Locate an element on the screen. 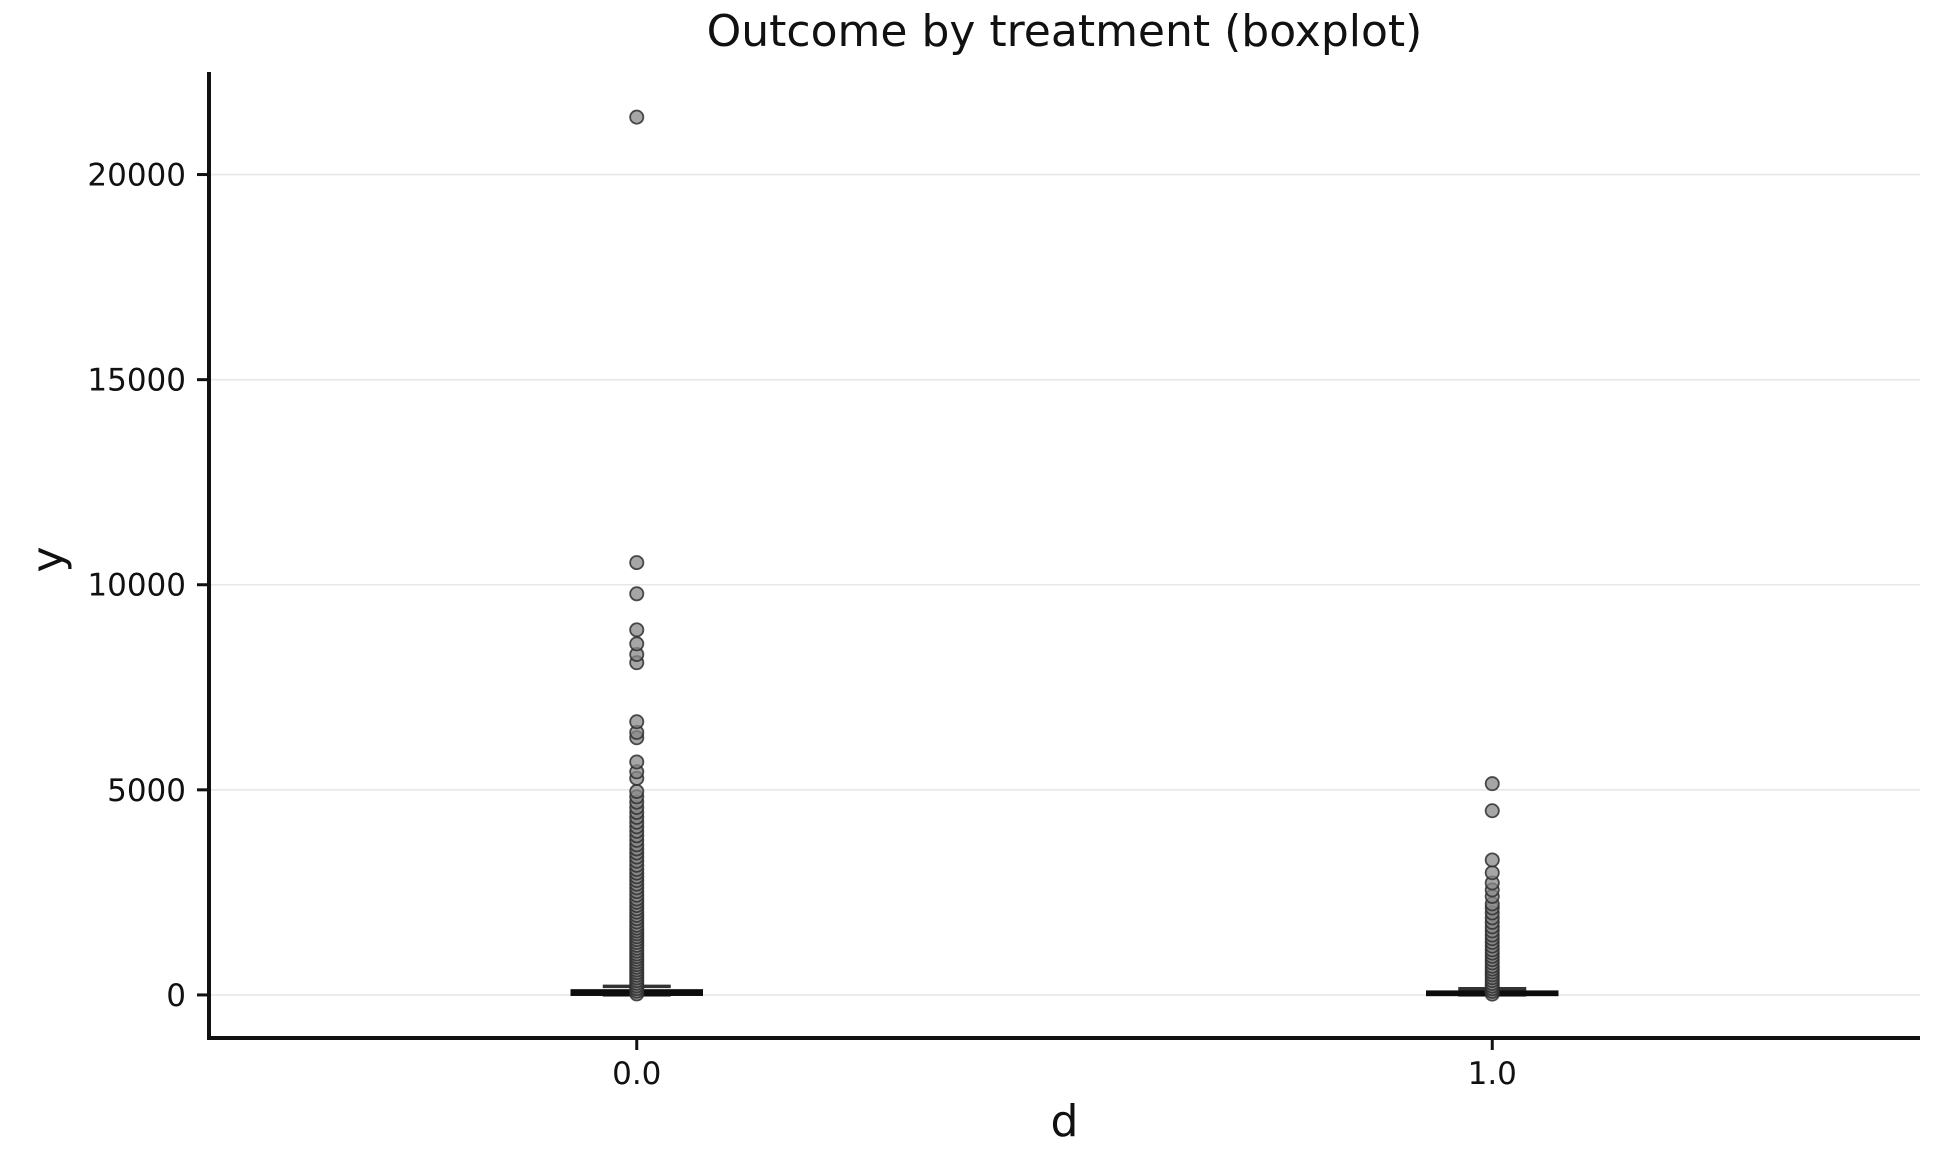  y-tick-label: 5000 is located at coordinates (146, 791).